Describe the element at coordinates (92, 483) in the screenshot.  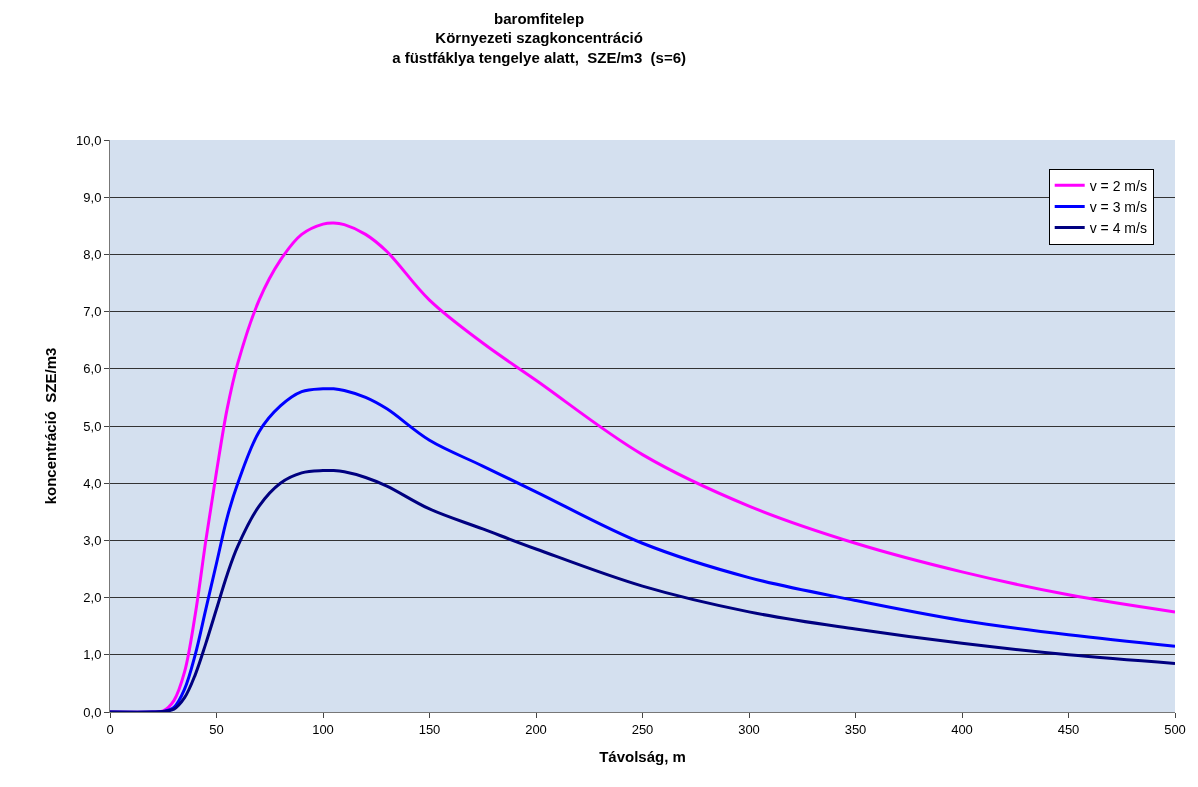
I see `y-tick-label: 4,0` at that location.